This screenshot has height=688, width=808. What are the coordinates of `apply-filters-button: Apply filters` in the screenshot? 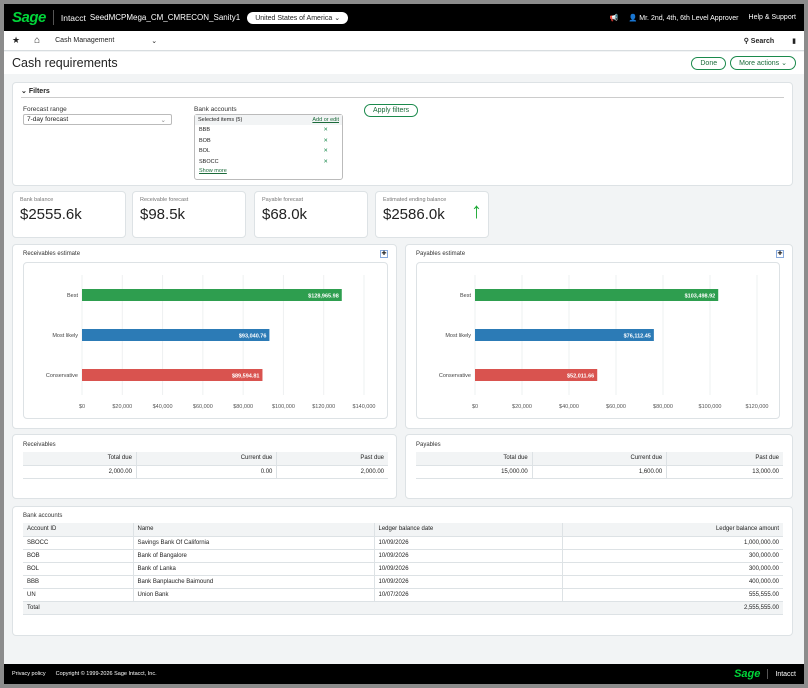 It's located at (391, 110).